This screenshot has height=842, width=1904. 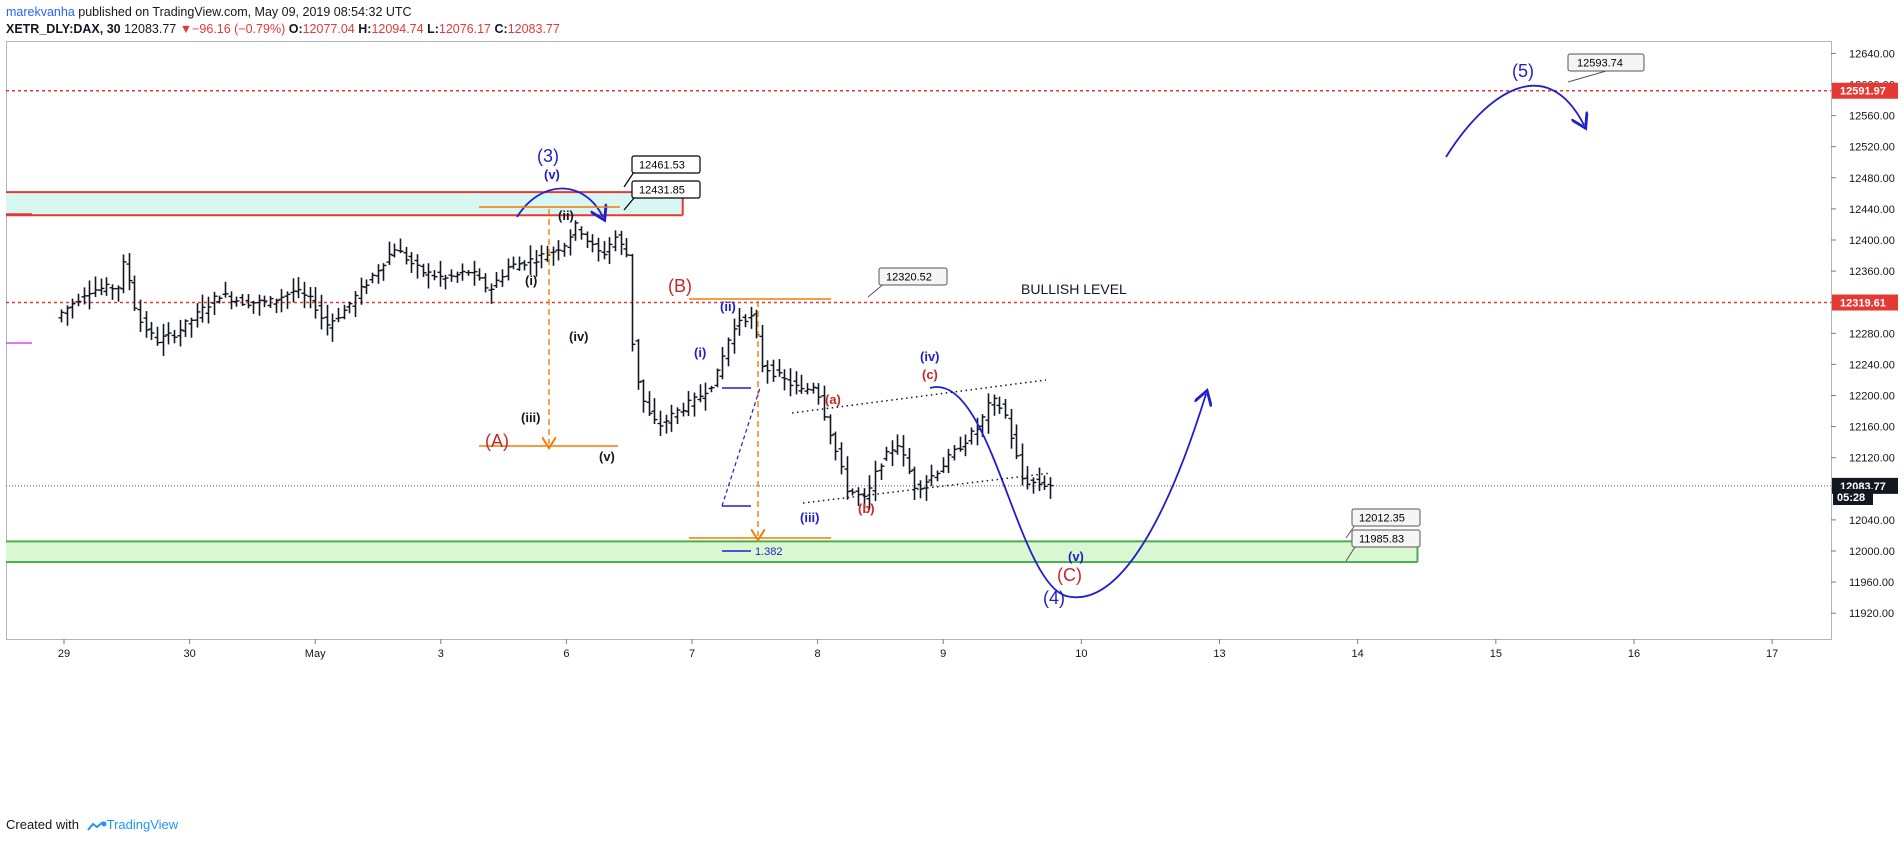 What do you see at coordinates (692, 654) in the screenshot?
I see `x-tick-label: 7` at bounding box center [692, 654].